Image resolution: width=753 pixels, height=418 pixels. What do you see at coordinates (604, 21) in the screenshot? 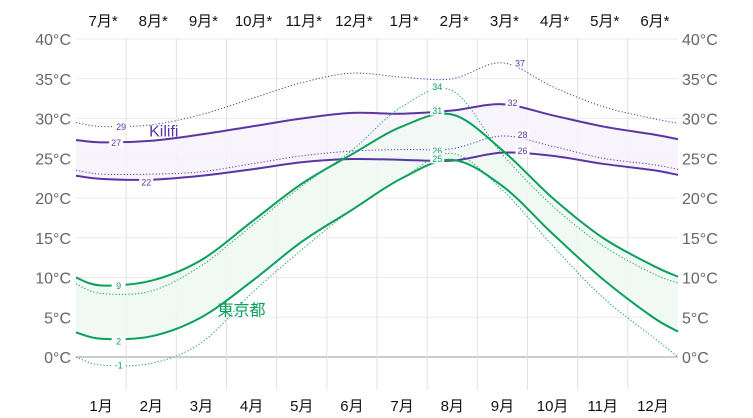
I see `x-tick-label-top: 5月*` at bounding box center [604, 21].